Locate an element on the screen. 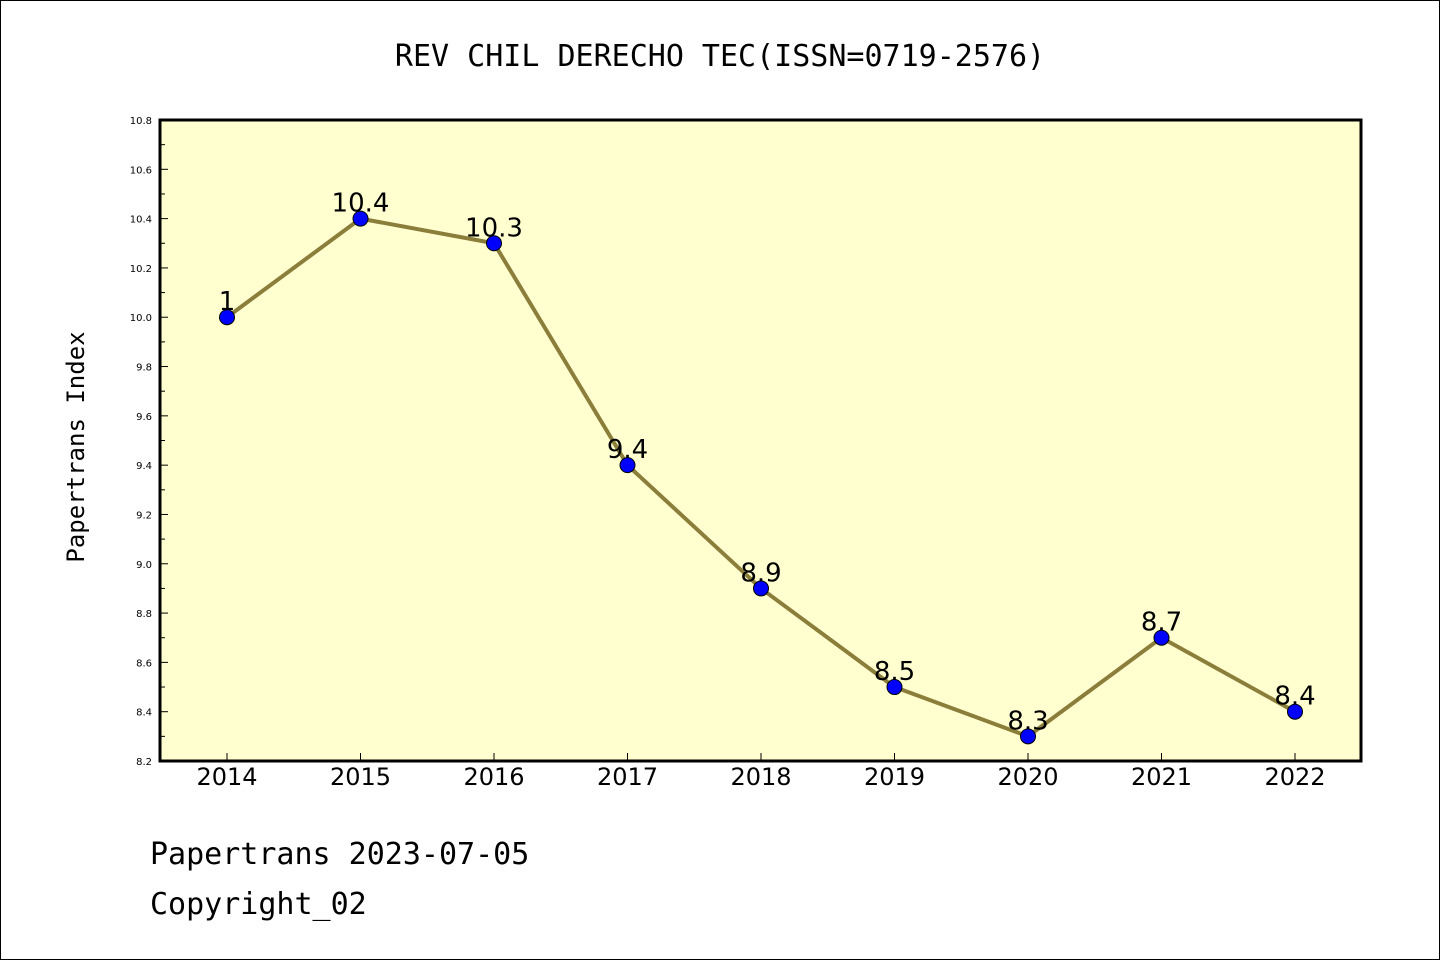 Image resolution: width=1440 pixels, height=960 pixels. x-tick-label: 2021 is located at coordinates (1161, 777).